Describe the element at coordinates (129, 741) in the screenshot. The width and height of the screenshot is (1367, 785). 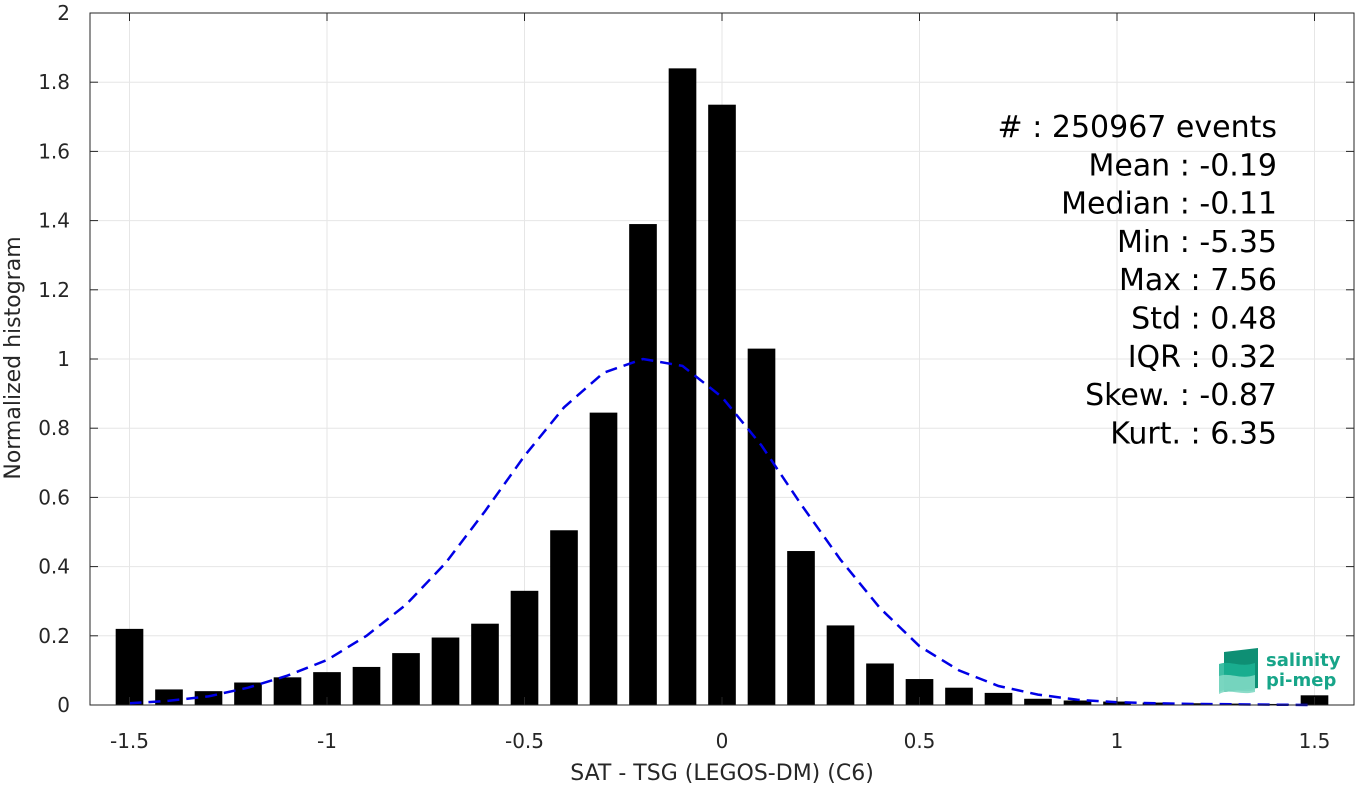
I see `x-tick-label: -1.5` at that location.